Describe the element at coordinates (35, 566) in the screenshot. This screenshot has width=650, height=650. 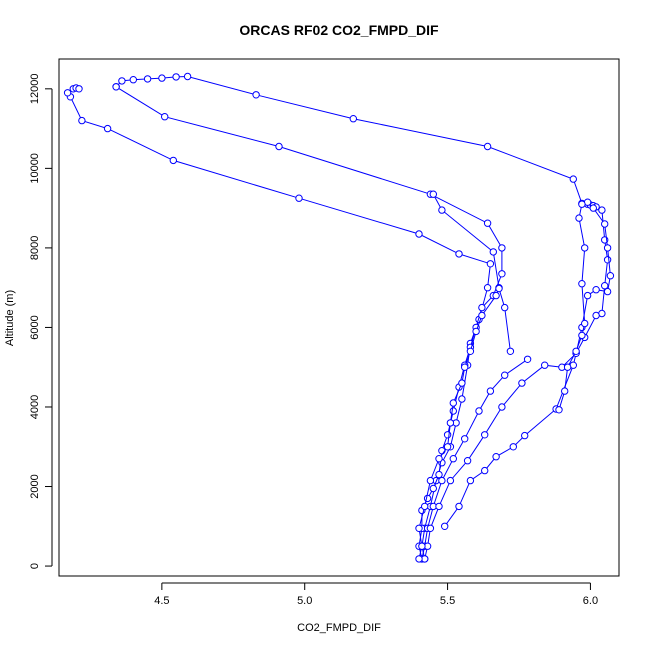
I see `y-tick-label: 0` at that location.